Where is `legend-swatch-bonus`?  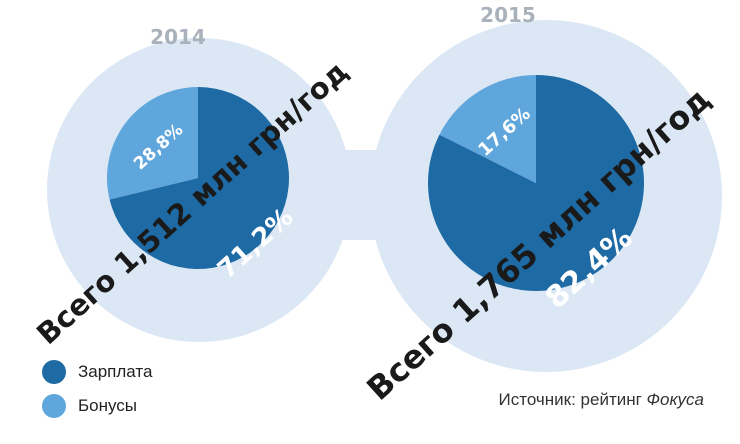 legend-swatch-bonus is located at coordinates (54, 406).